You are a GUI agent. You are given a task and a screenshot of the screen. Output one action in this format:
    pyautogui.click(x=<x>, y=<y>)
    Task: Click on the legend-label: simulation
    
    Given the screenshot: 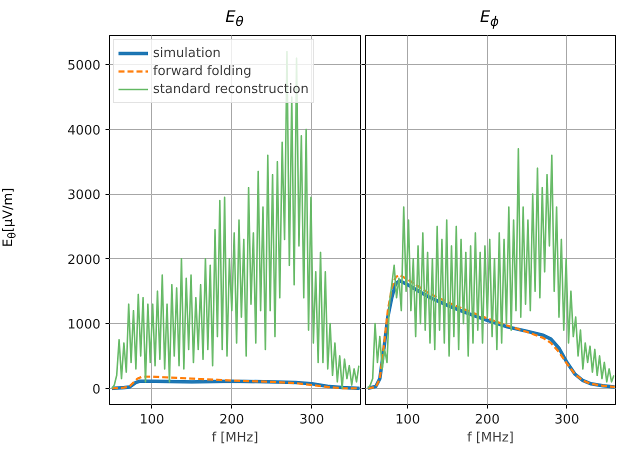 What is the action you would take?
    pyautogui.click(x=187, y=53)
    